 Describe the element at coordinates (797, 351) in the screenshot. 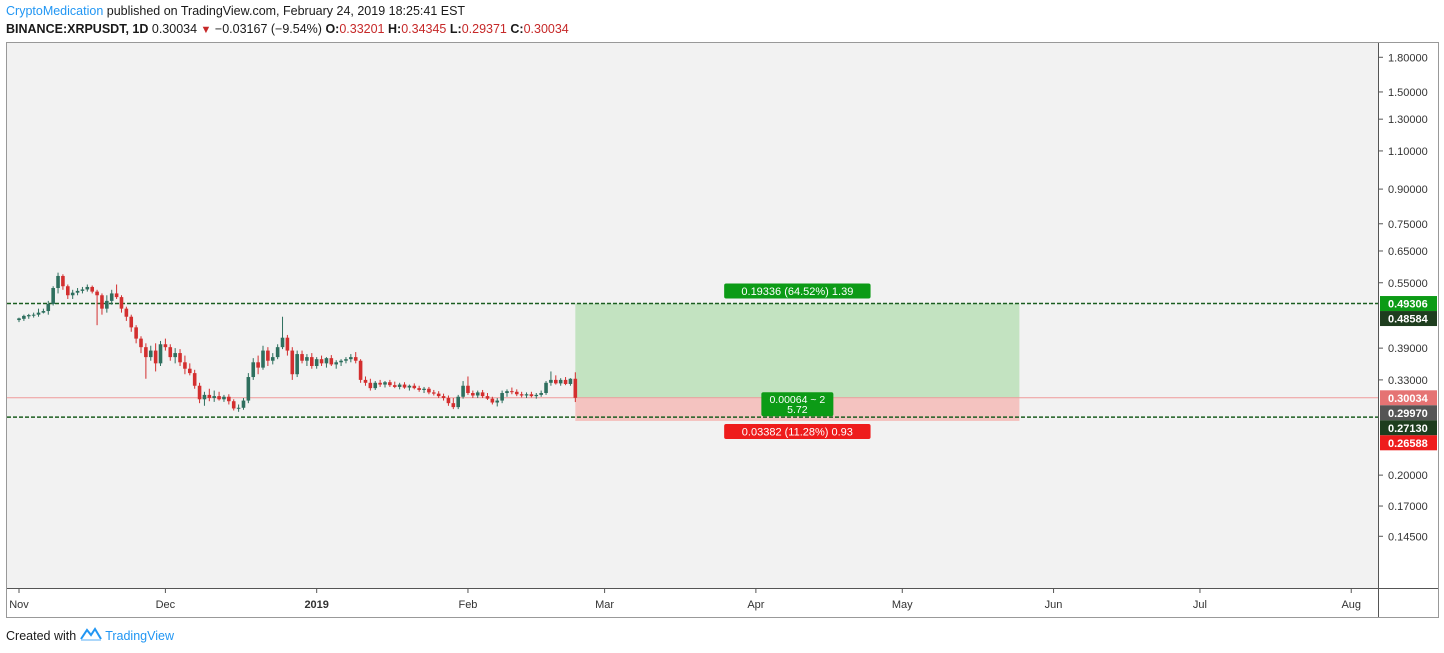

I see `profit-zone` at that location.